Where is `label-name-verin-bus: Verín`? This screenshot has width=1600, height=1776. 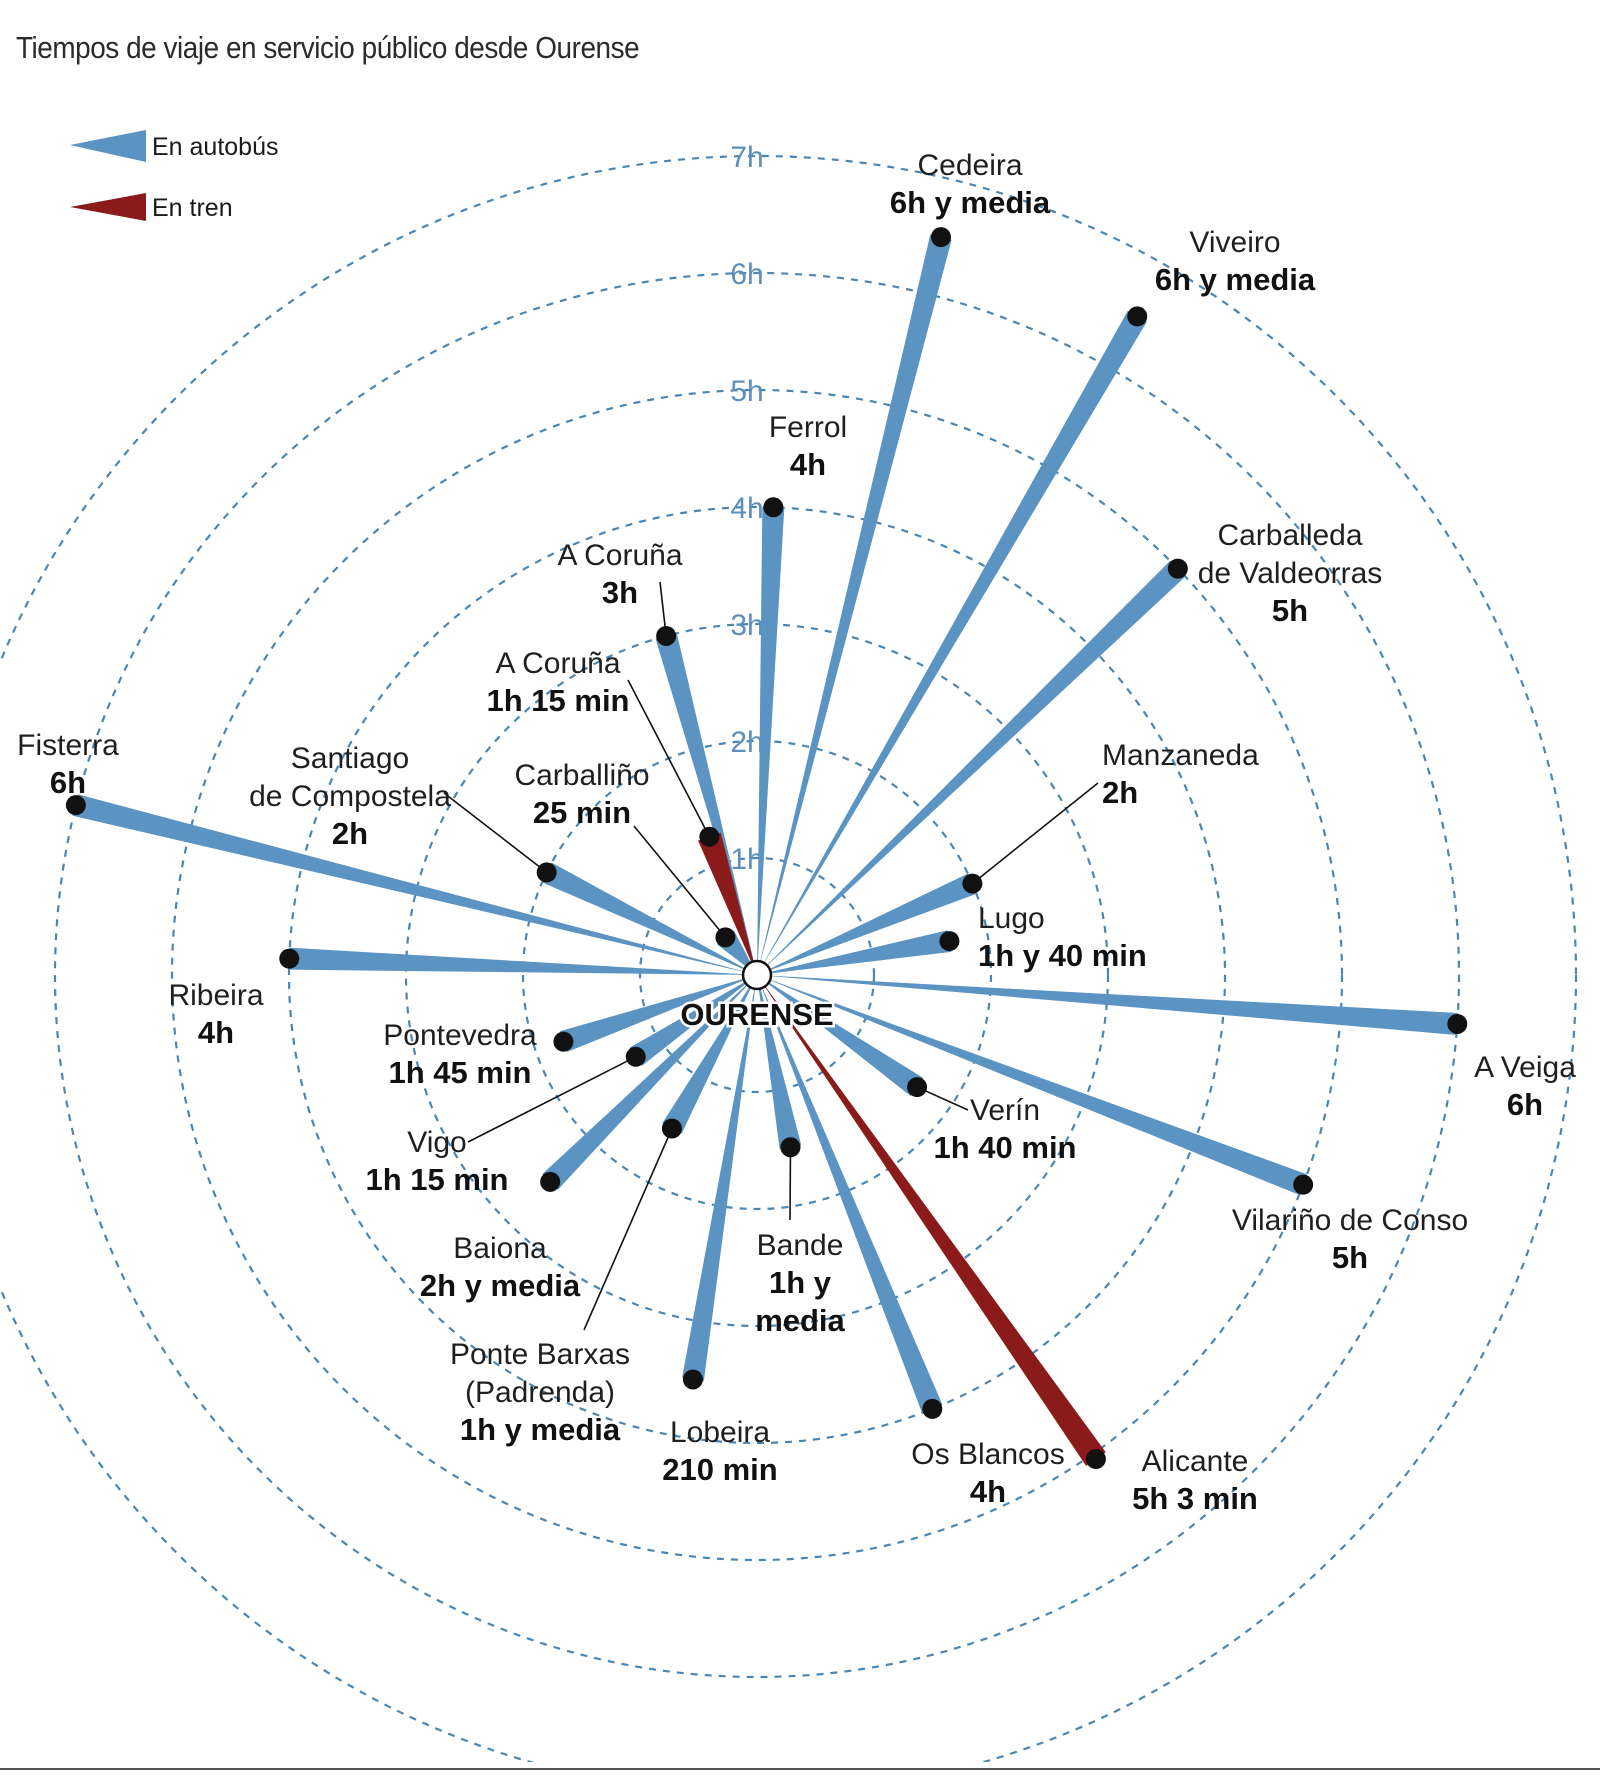 label-name-verin-bus: Verín is located at coordinates (1005, 1110).